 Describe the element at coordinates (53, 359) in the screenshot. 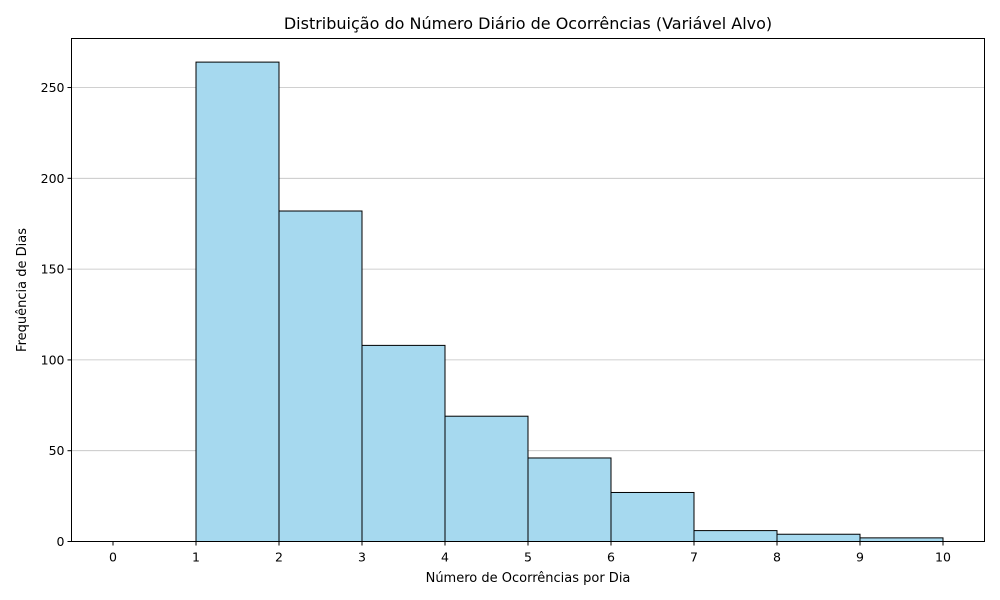

I see `y-tick-label: 100` at that location.